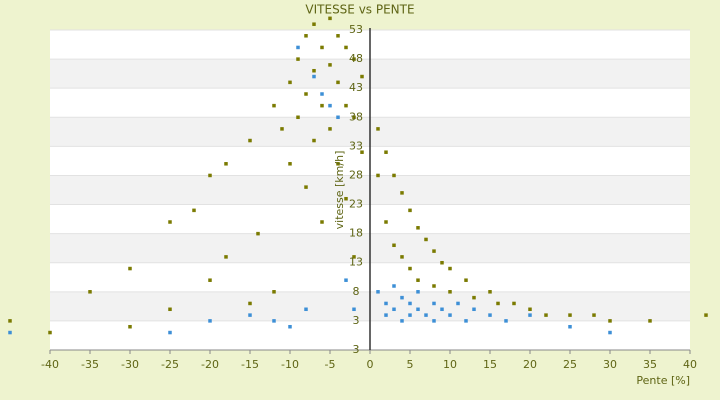 This screenshot has width=720, height=400. What do you see at coordinates (210, 364) in the screenshot?
I see `x-tick-label: -20` at bounding box center [210, 364].